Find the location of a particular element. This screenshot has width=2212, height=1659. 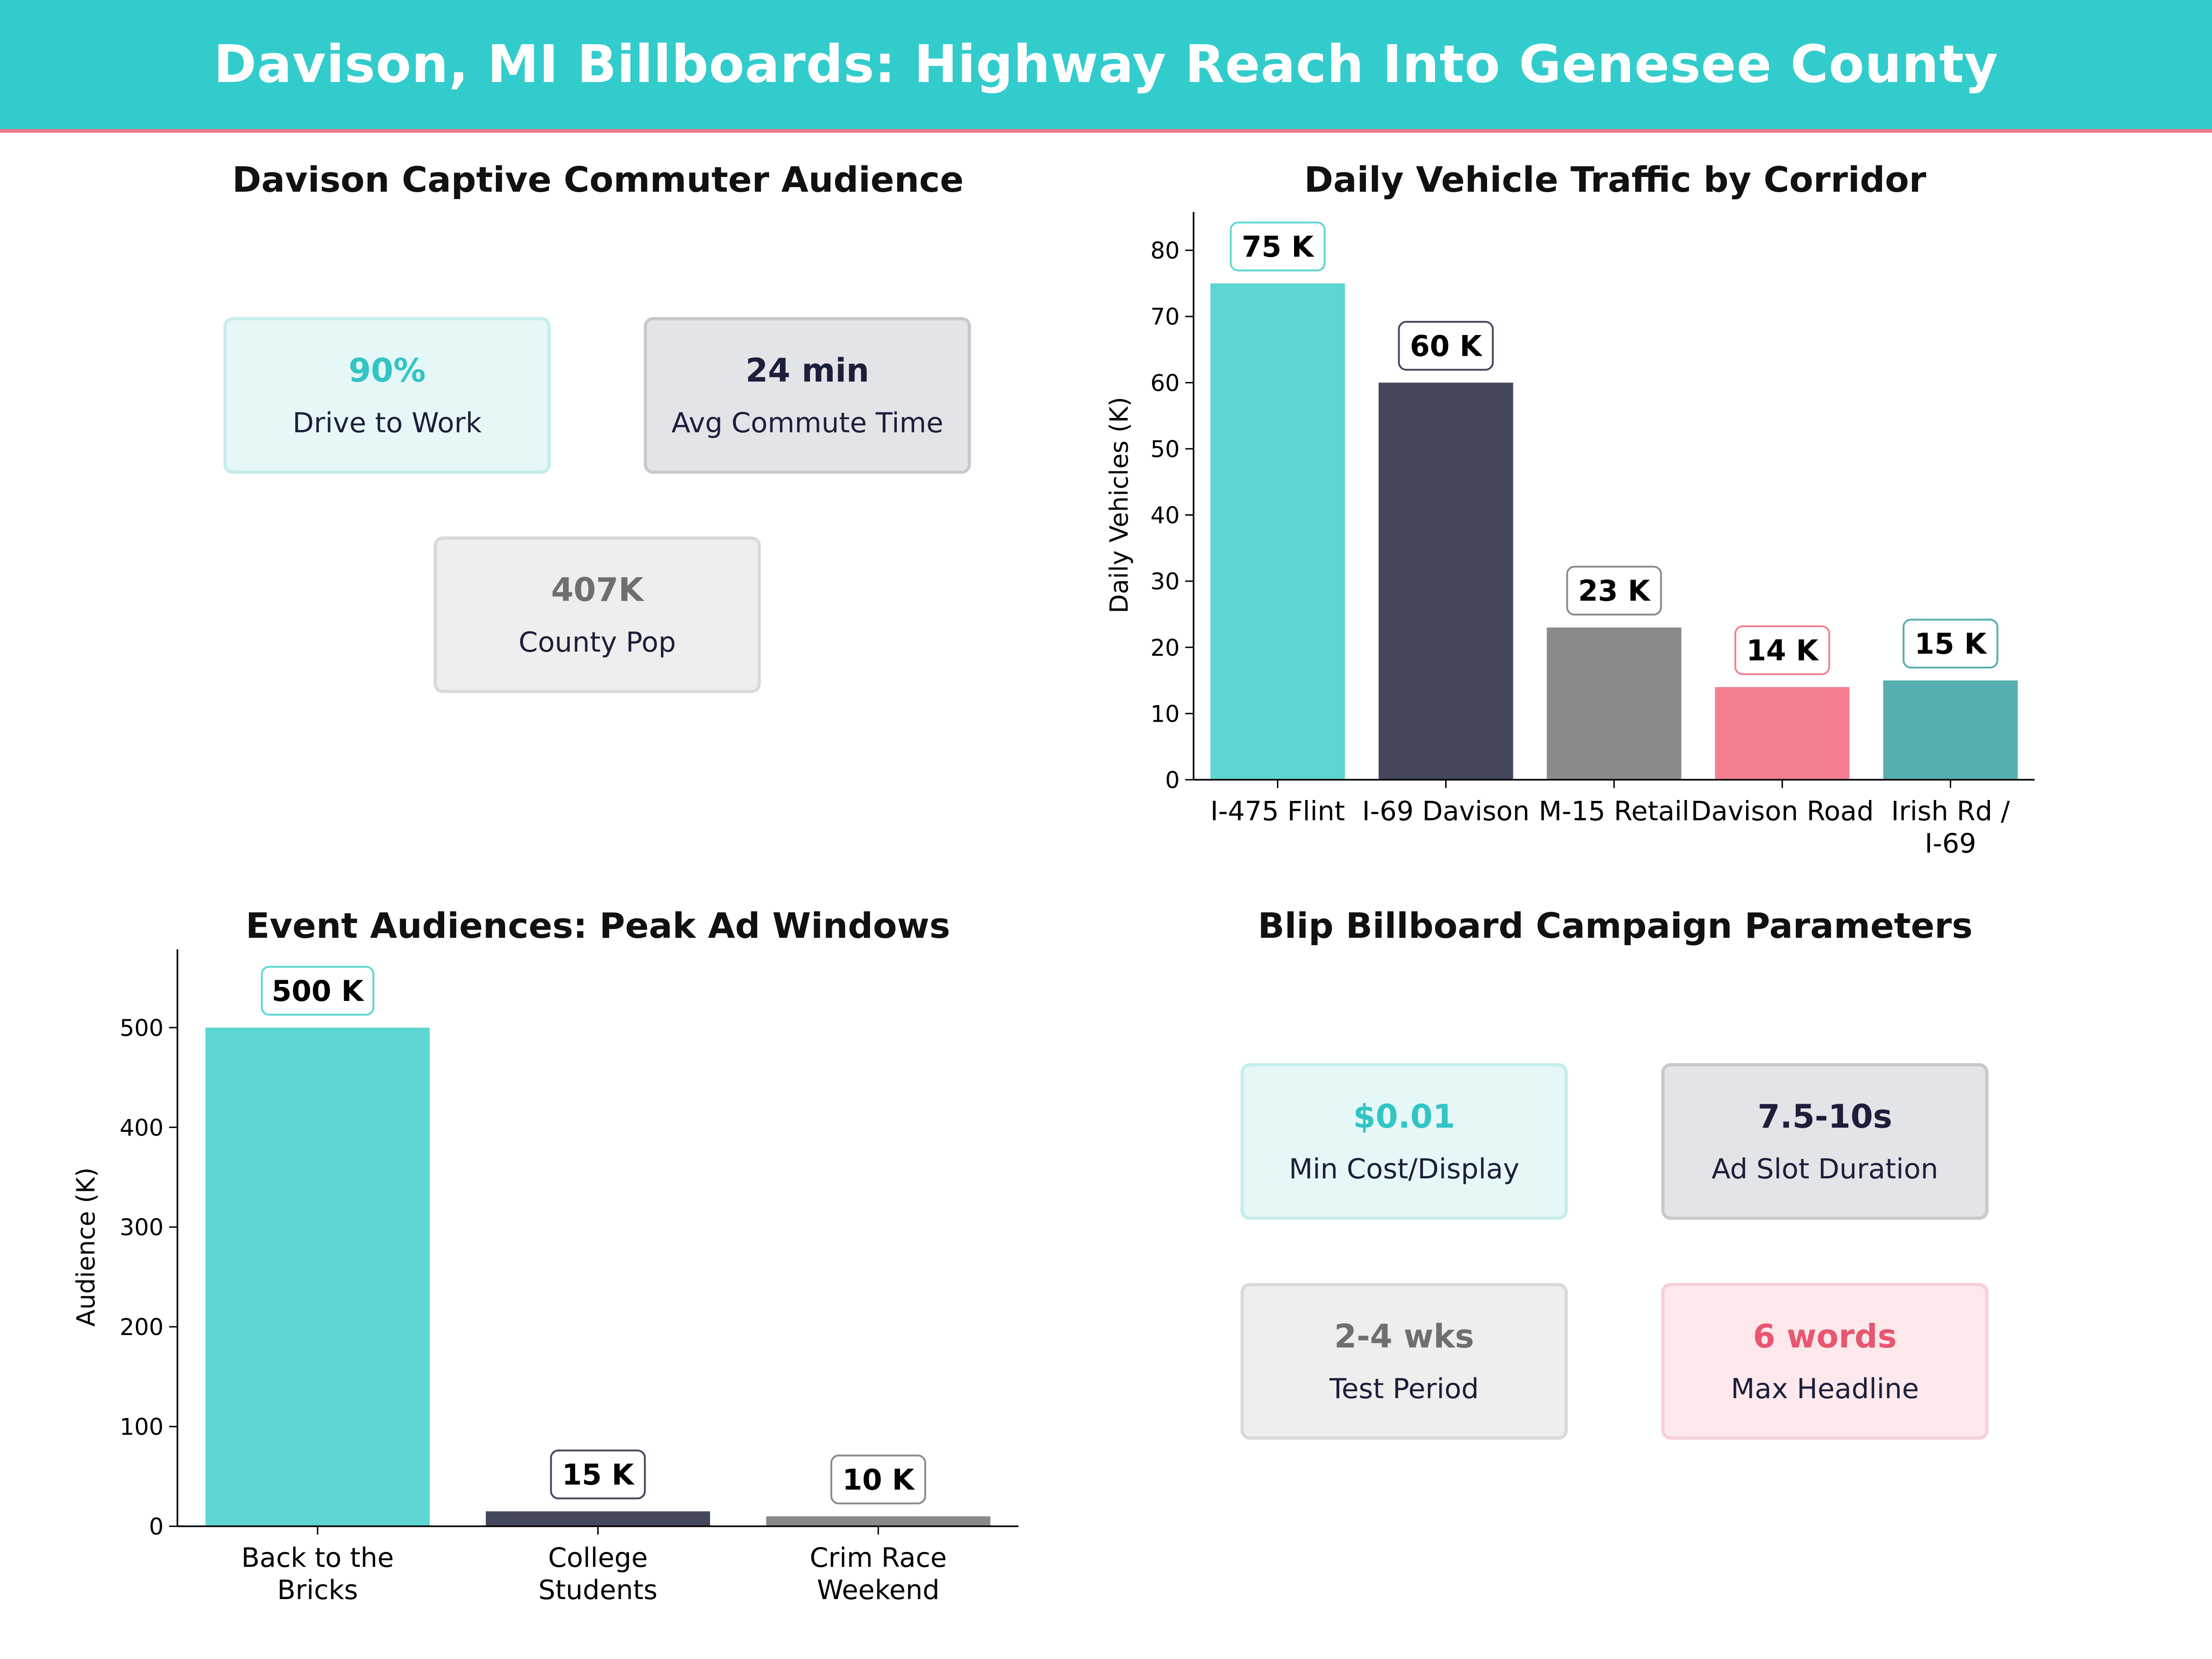

x-tick-label: M-15 Retail is located at coordinates (1614, 811).